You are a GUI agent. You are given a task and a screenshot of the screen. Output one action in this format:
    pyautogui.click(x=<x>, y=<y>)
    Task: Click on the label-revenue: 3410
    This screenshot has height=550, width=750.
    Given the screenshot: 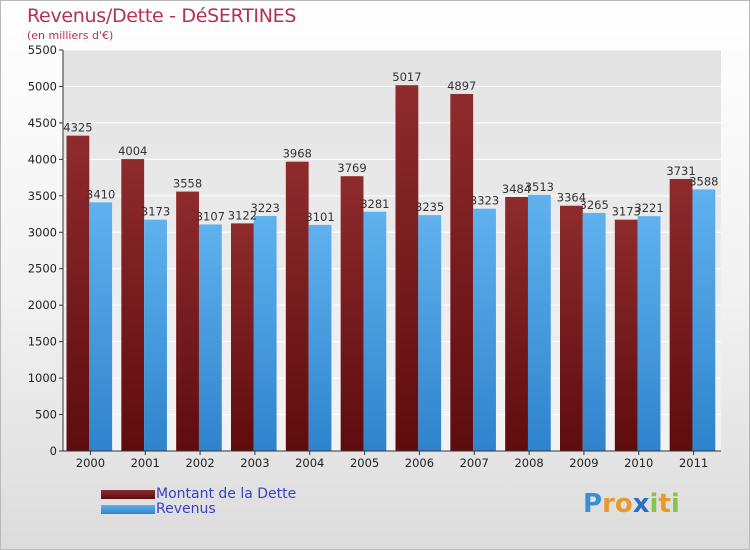 What is the action you would take?
    pyautogui.click(x=100, y=194)
    